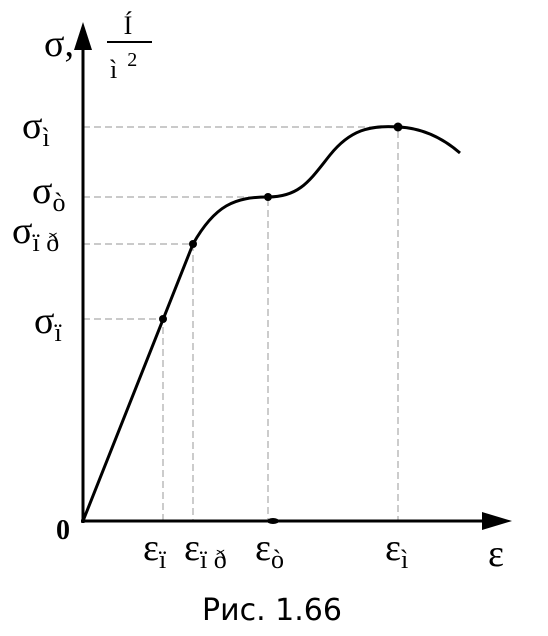 This screenshot has width=548, height=636. I want to click on x-label: εï ð, so click(205, 550).